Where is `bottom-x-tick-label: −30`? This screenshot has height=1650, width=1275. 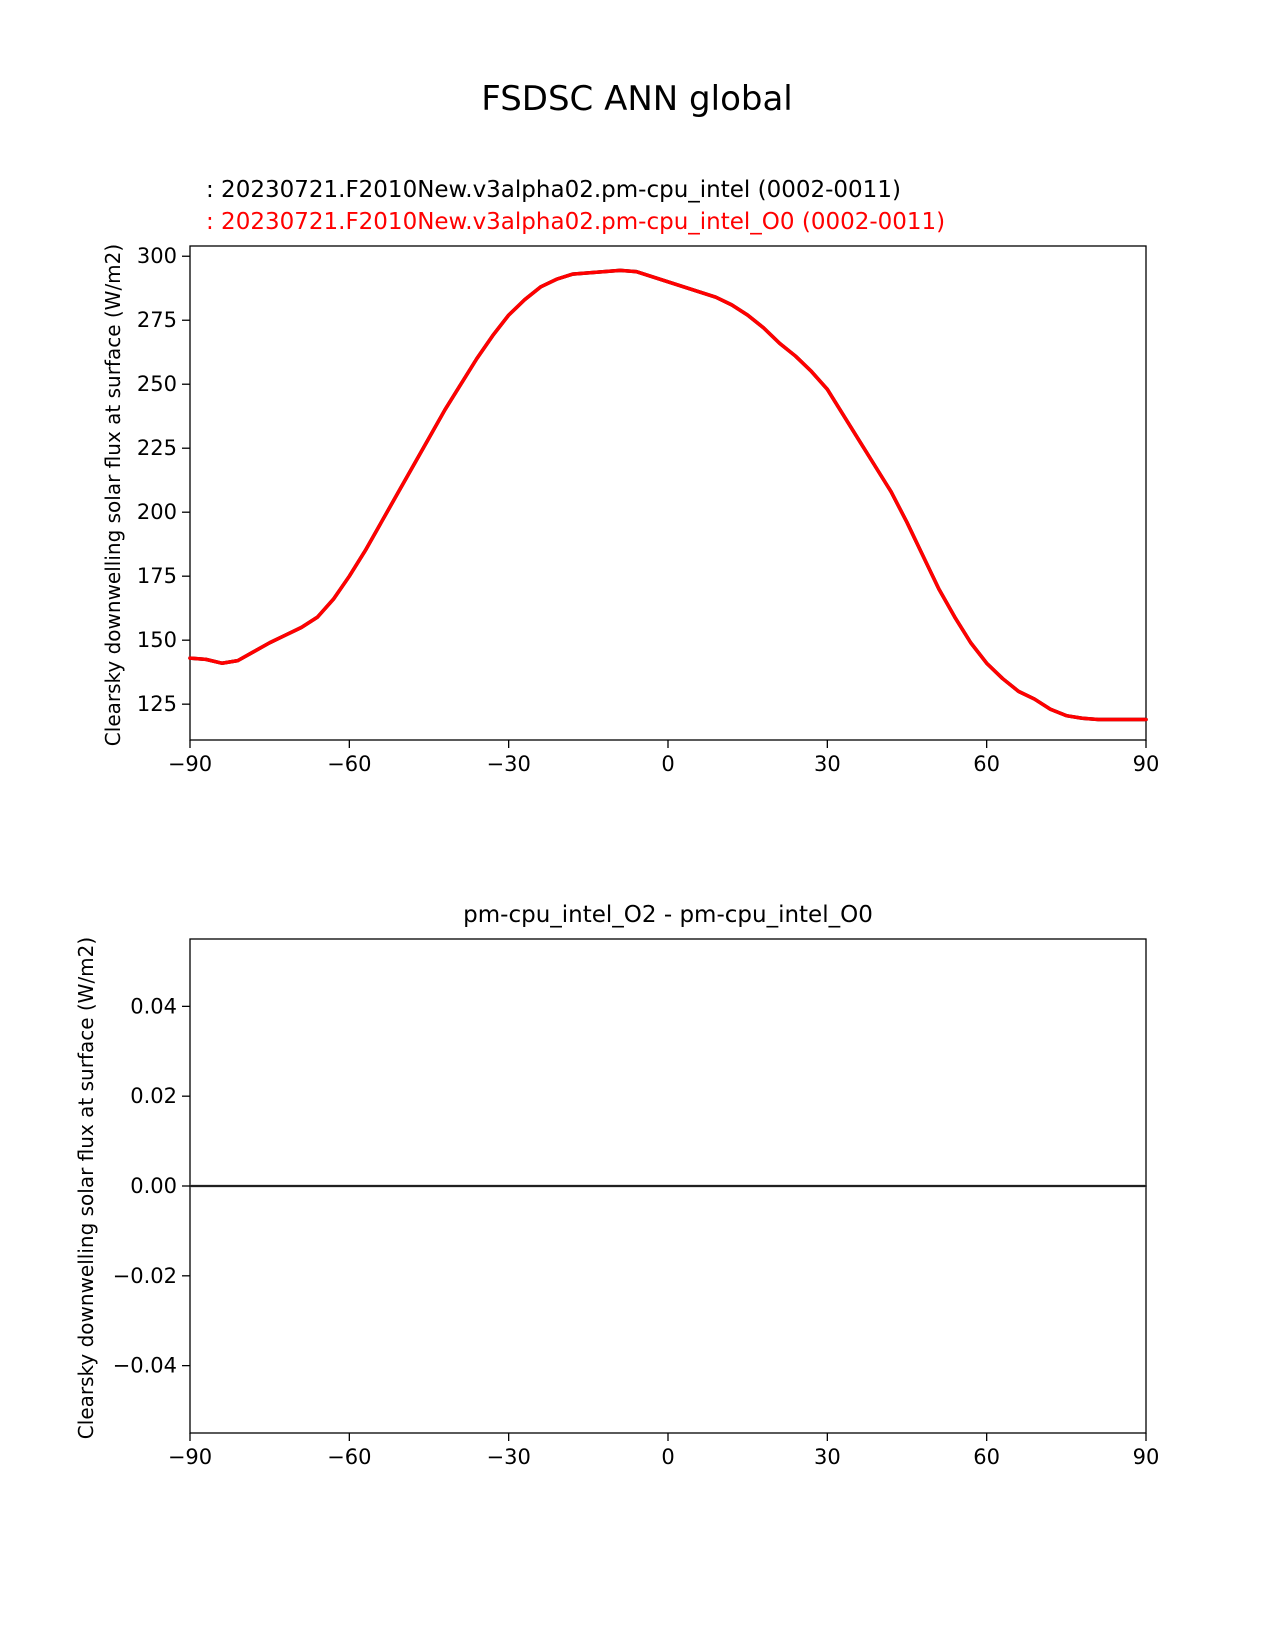
bottom-x-tick-label: −30 is located at coordinates (509, 1457).